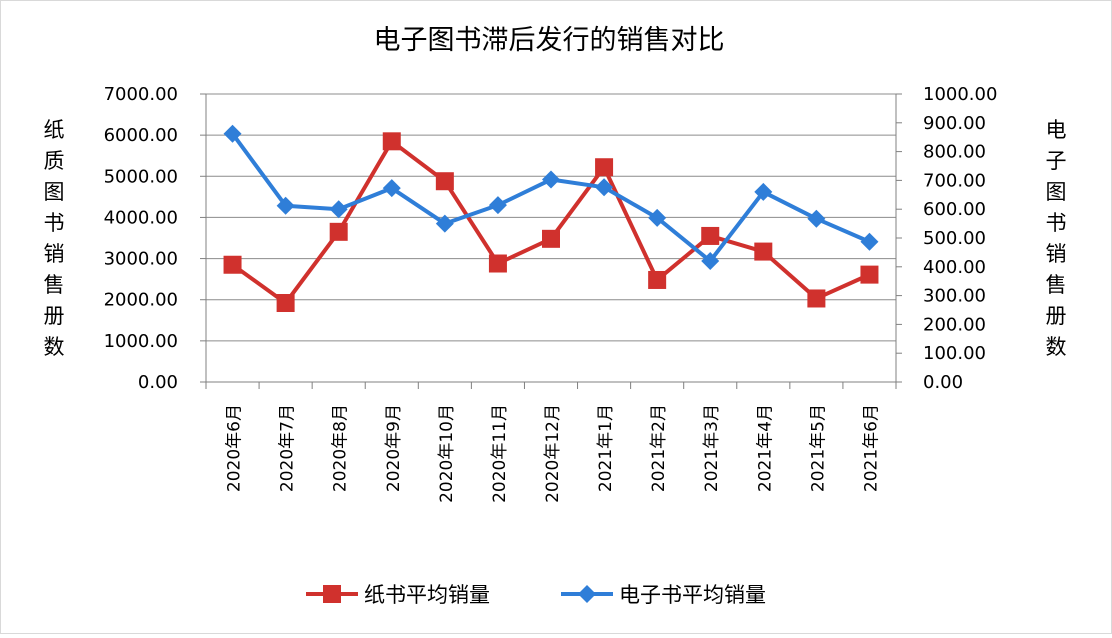 This screenshot has width=1112, height=638. What do you see at coordinates (818, 448) in the screenshot?
I see `x-tick-label: 2021年5月` at bounding box center [818, 448].